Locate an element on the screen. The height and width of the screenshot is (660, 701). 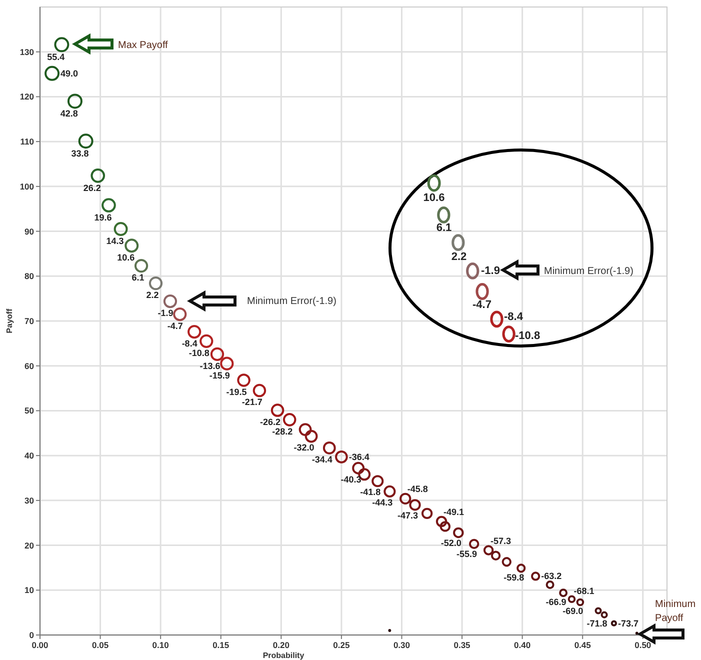
annotation: -13.6 is located at coordinates (210, 366).